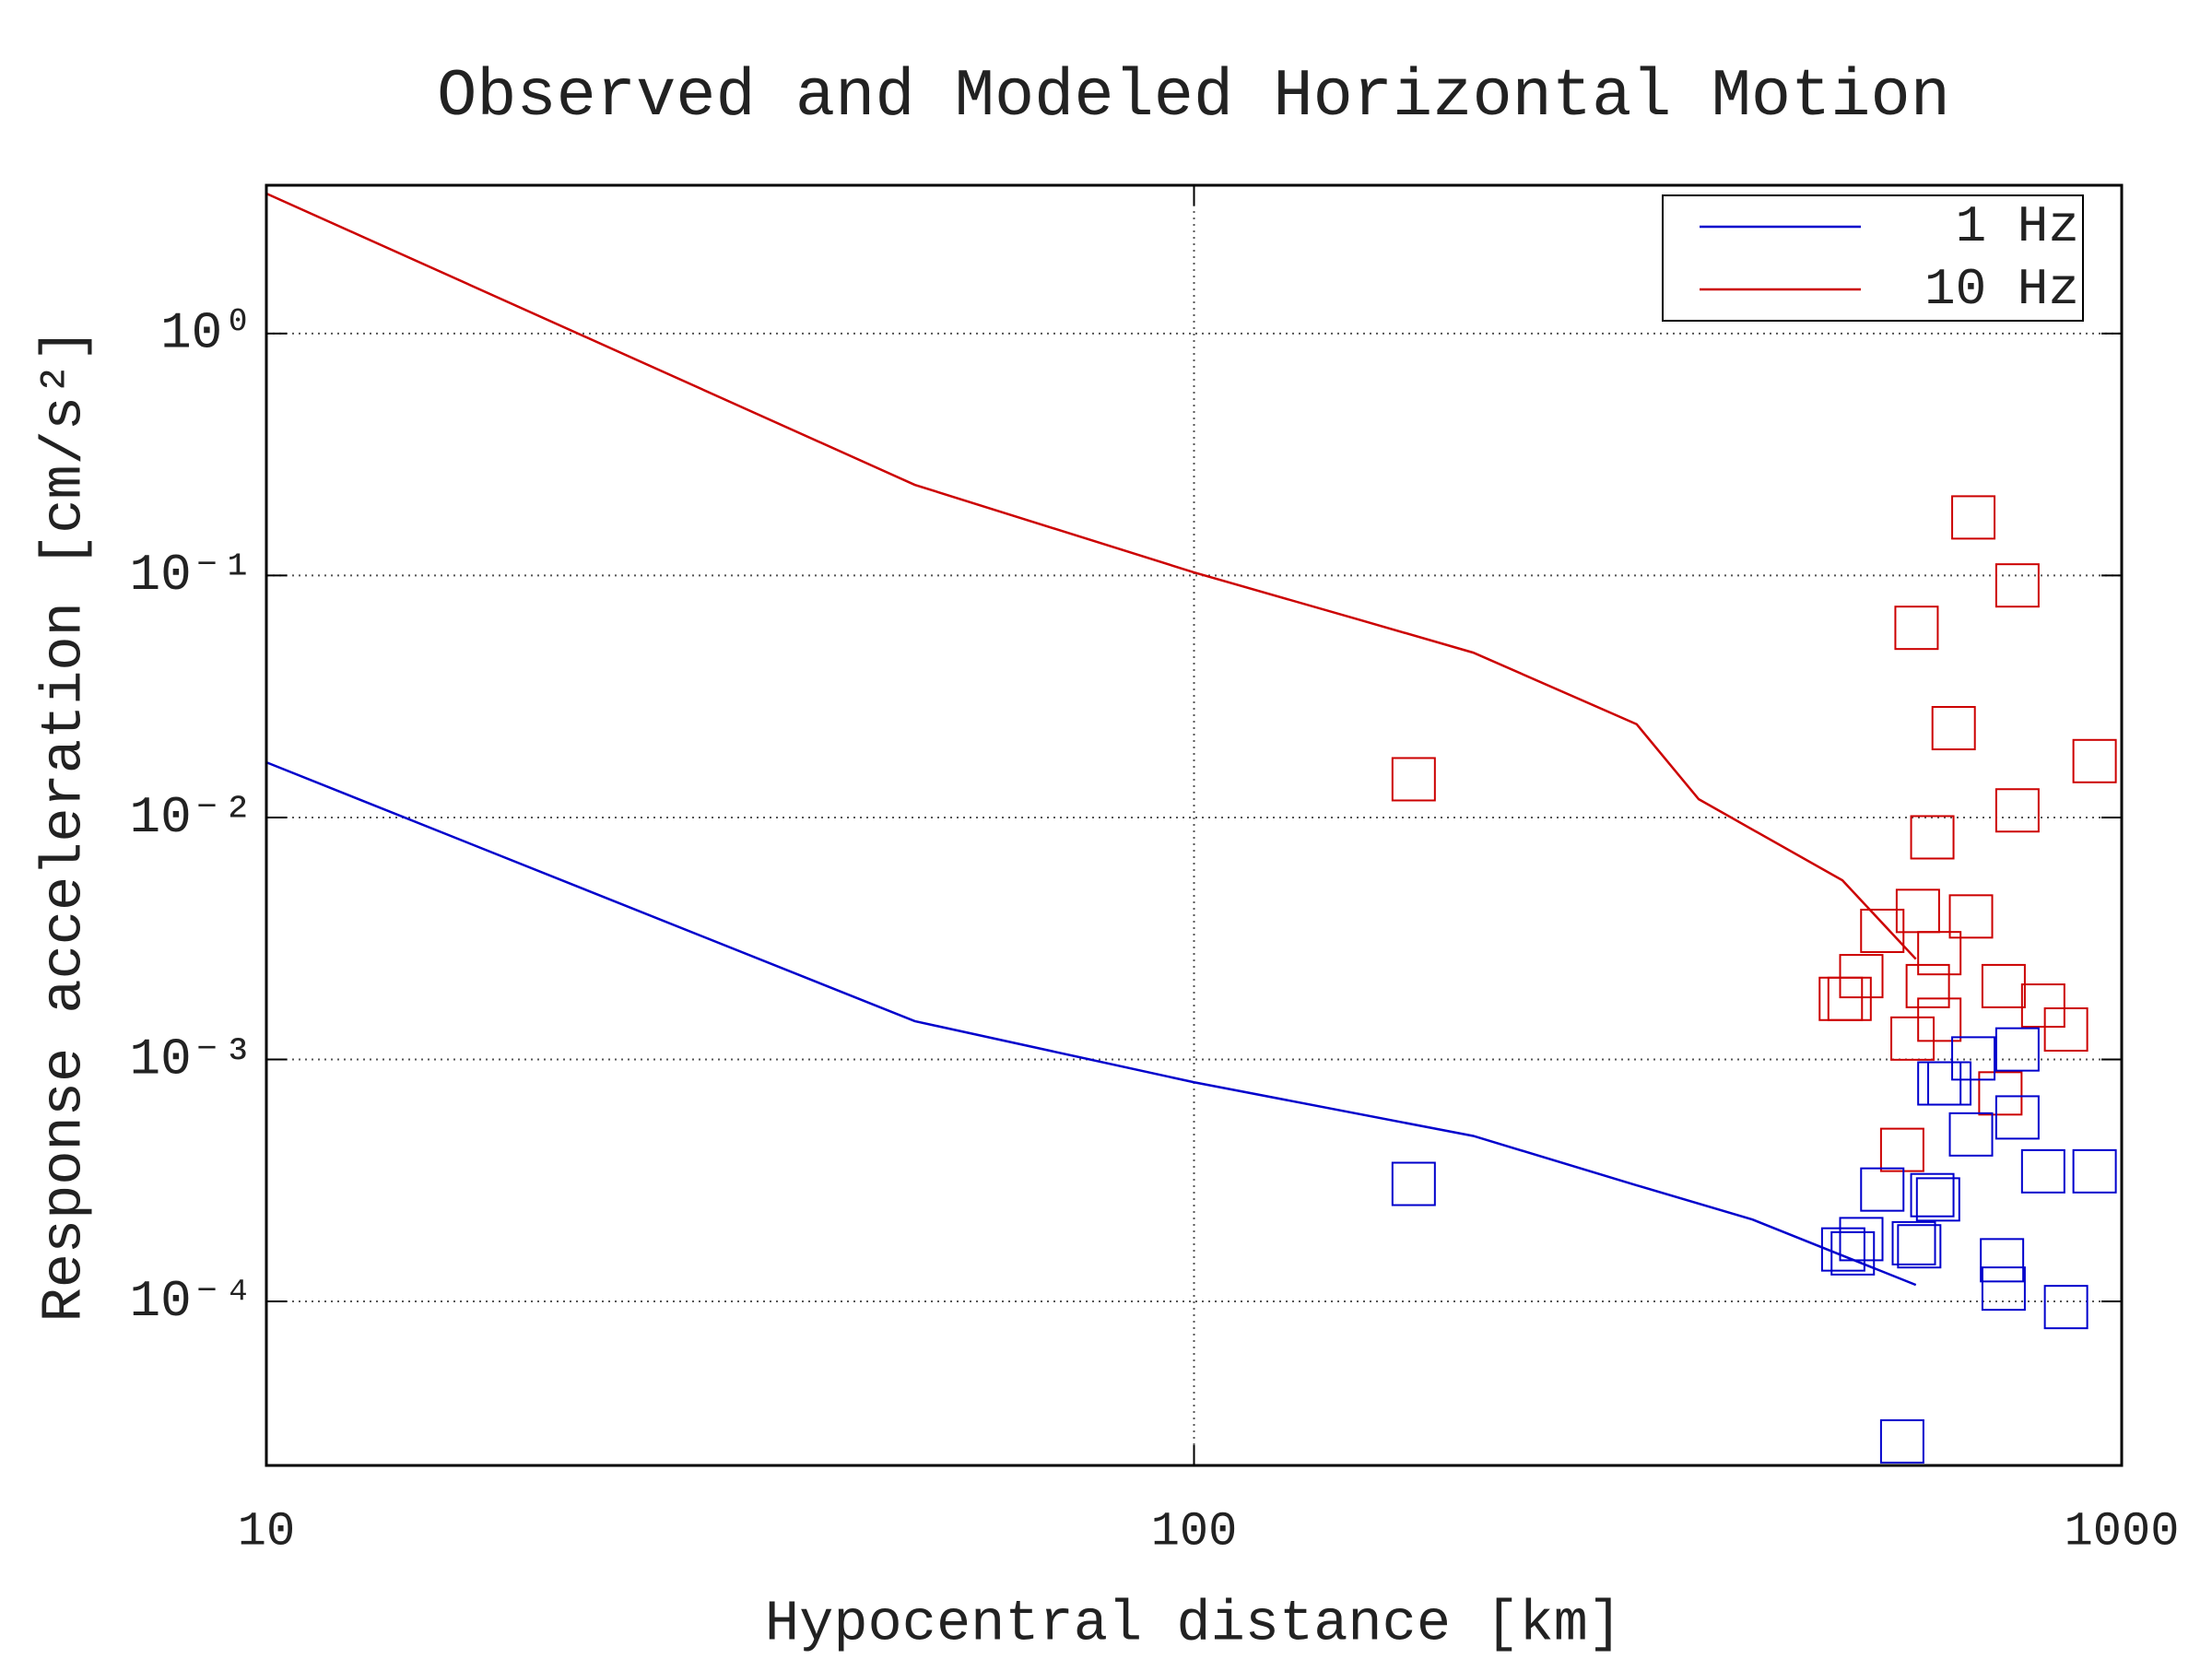  Describe the element at coordinates (191, 1059) in the screenshot. I see `y-tick-label: 10⁻³` at that location.